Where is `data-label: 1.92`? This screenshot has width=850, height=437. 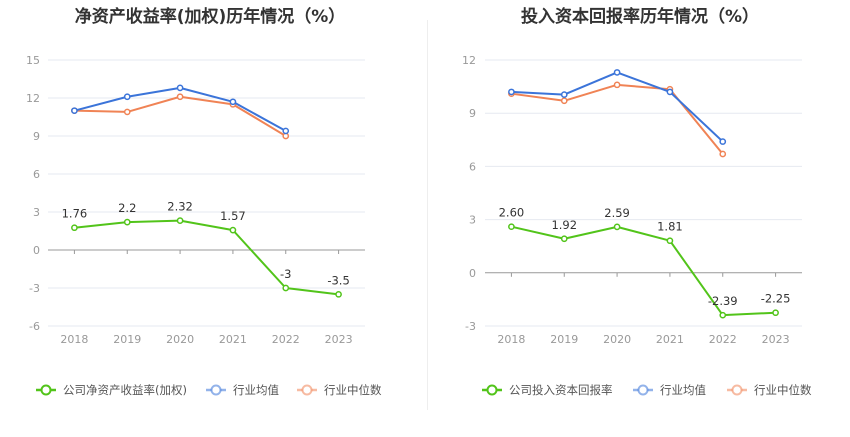 data-label: 1.92 is located at coordinates (564, 225).